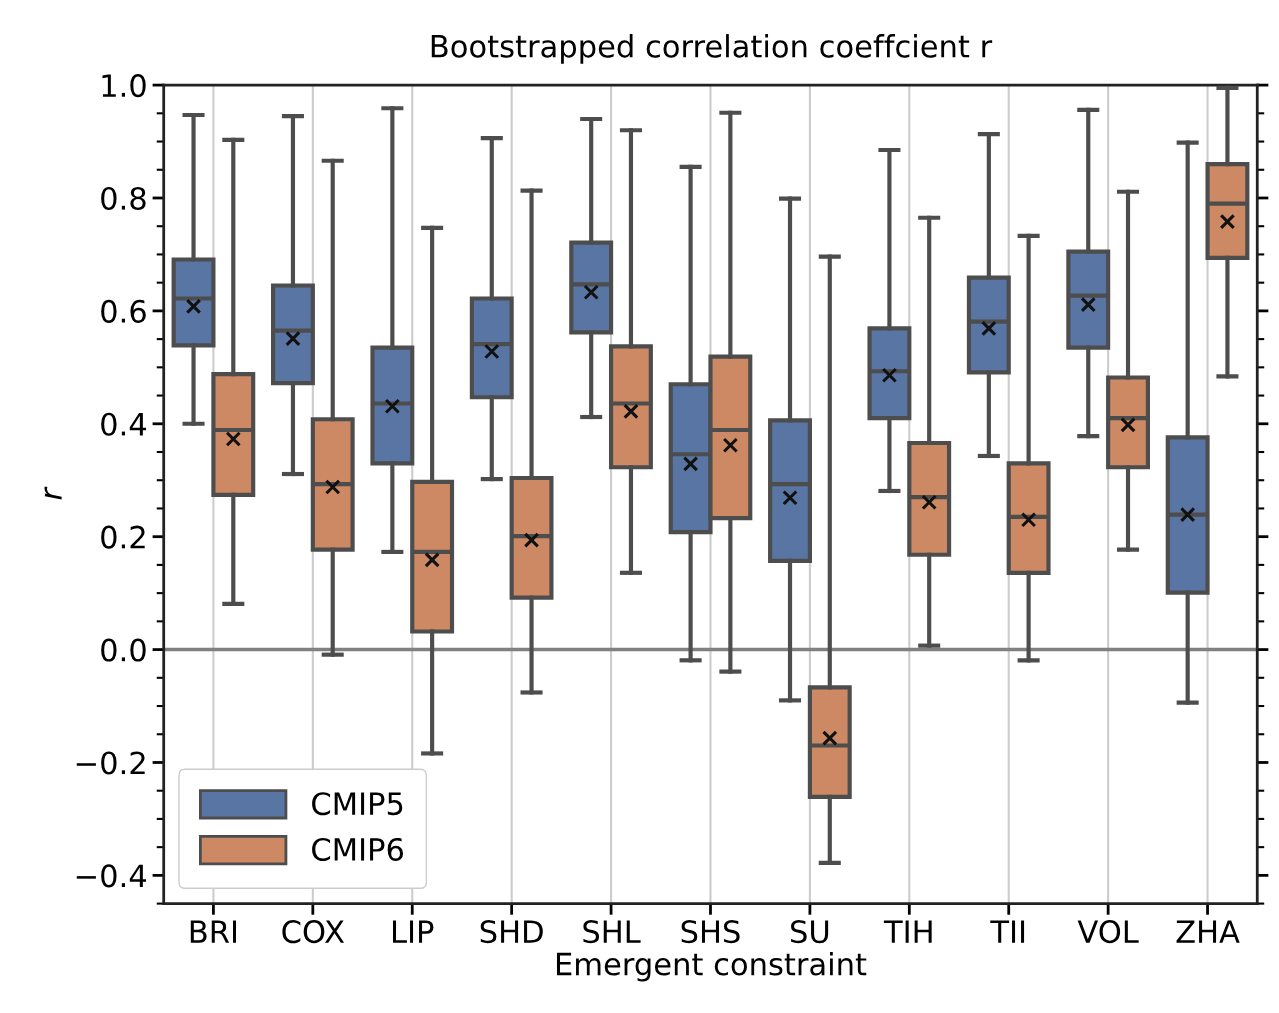 Image resolution: width=1279 pixels, height=1013 pixels. What do you see at coordinates (712, 49) in the screenshot?
I see `chart-title: Bootstrapped correlation coeffcient r` at bounding box center [712, 49].